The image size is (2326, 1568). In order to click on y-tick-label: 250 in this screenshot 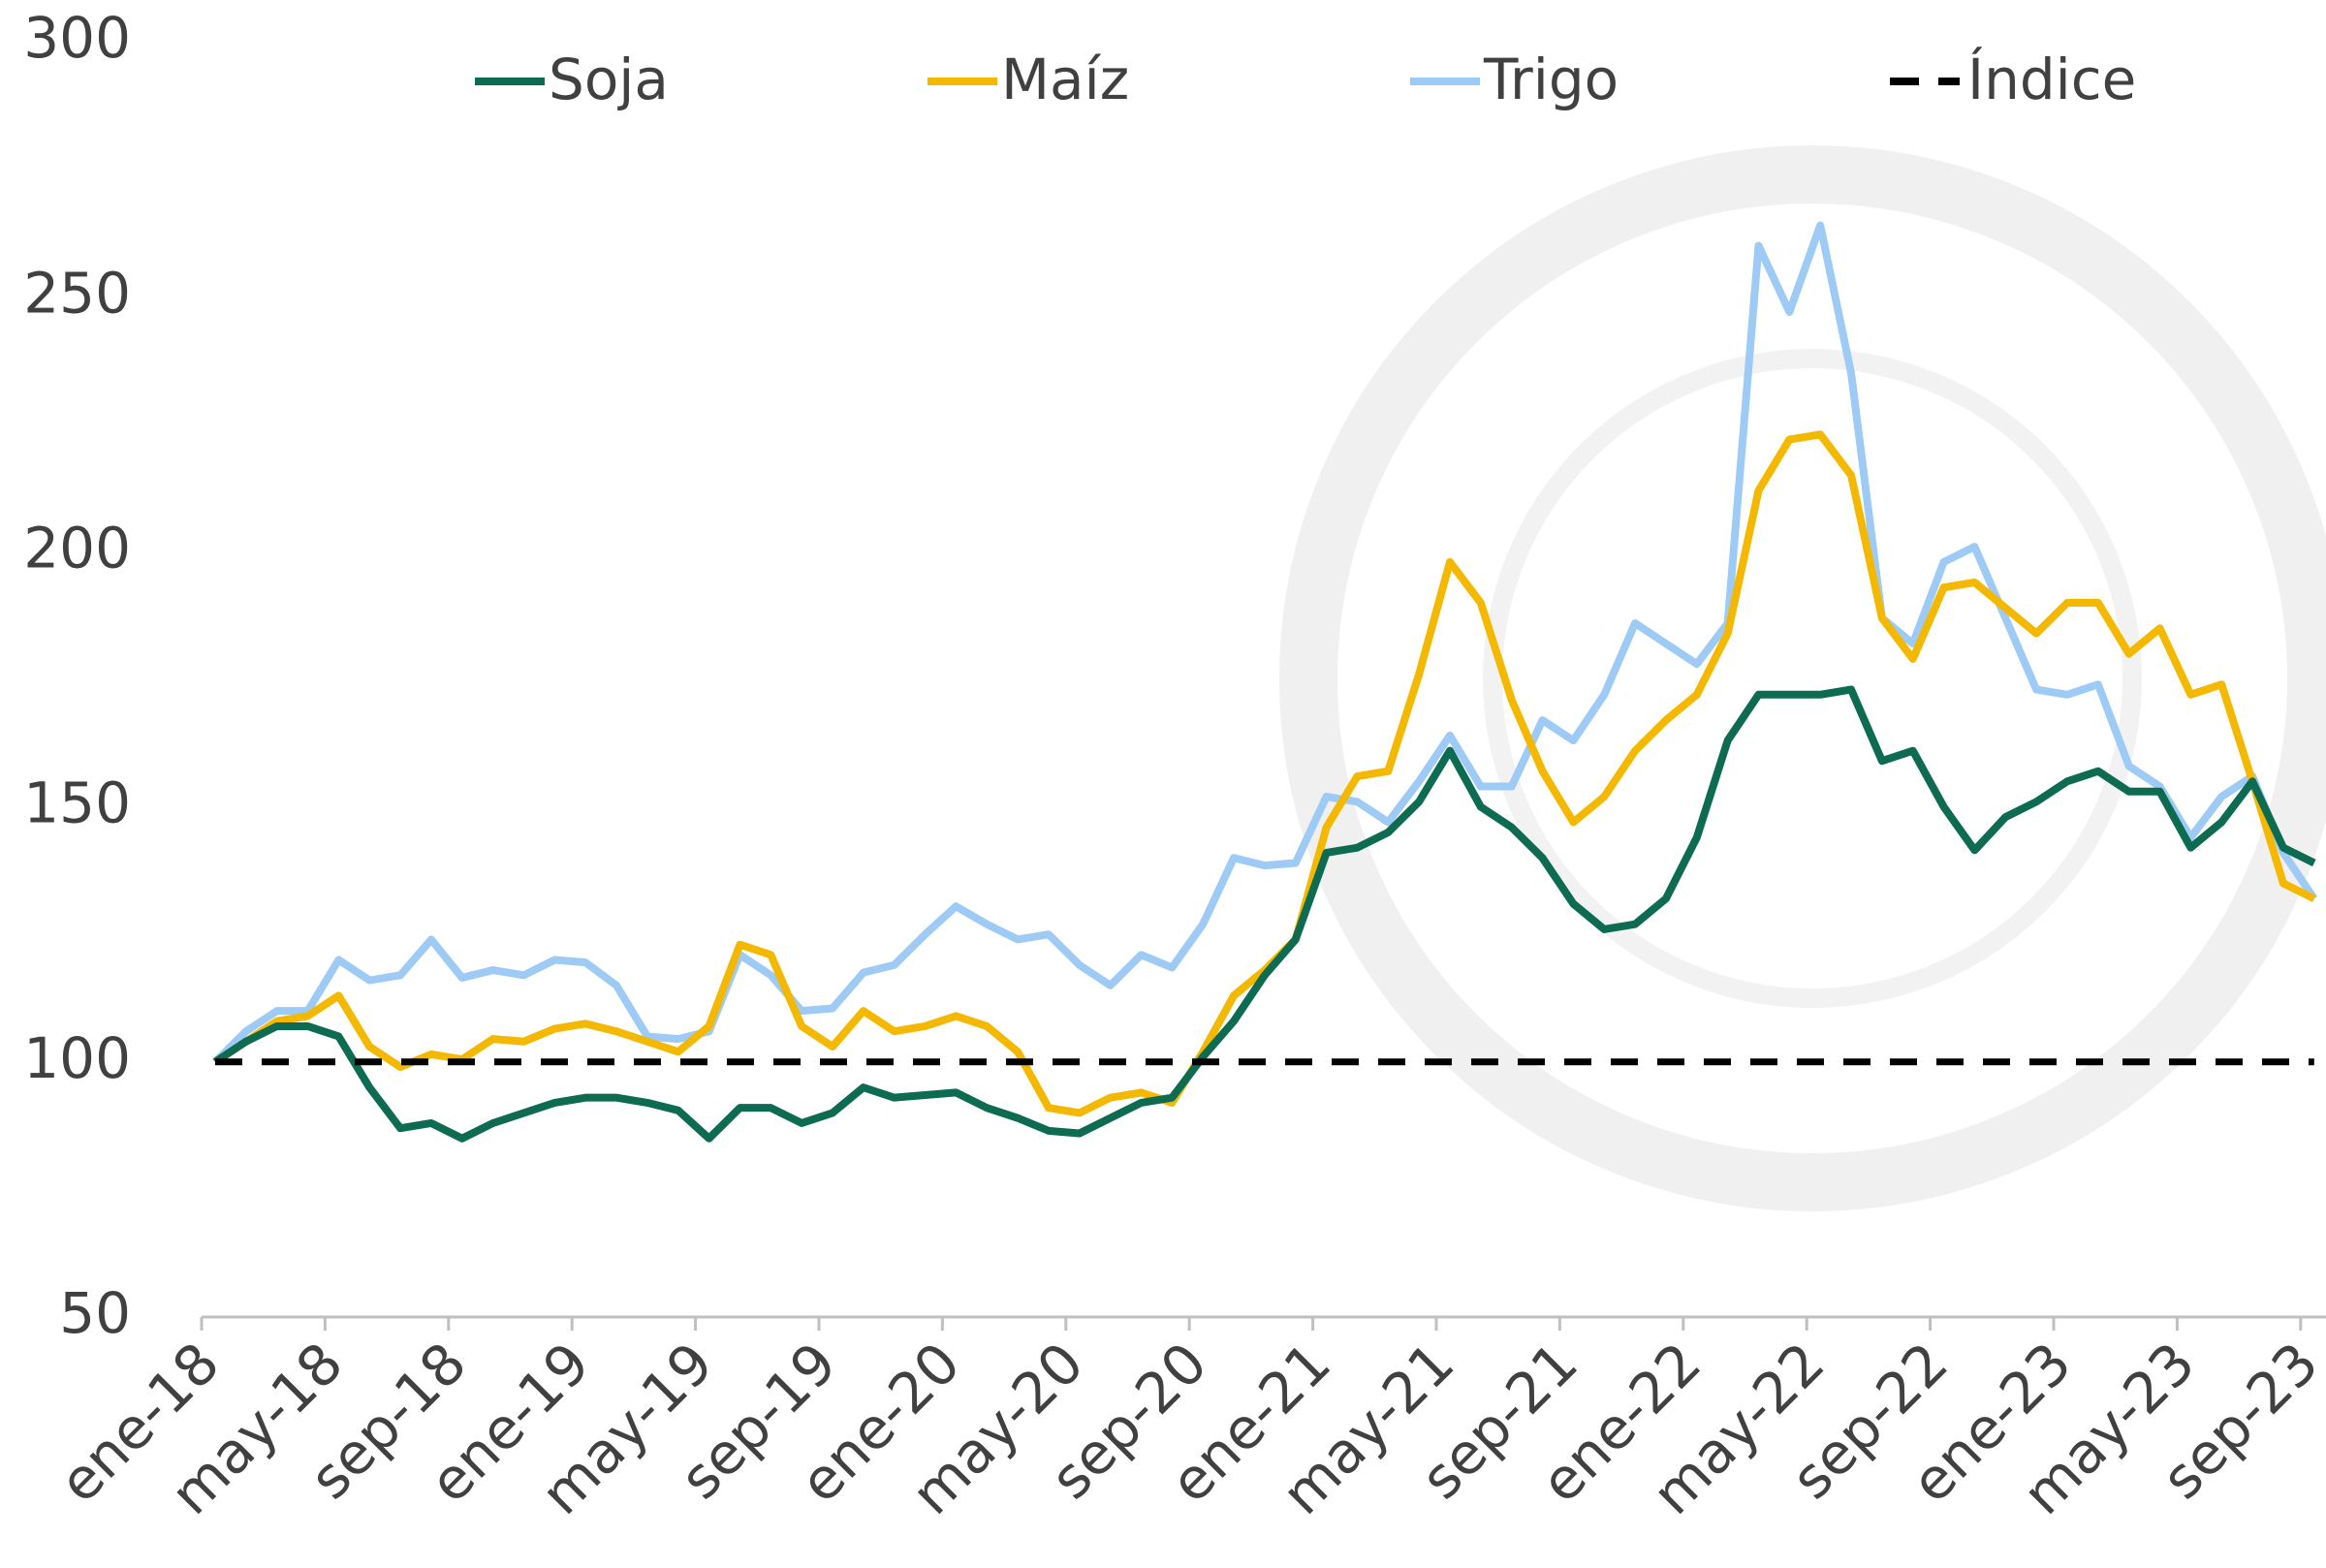, I will do `click(77, 293)`.